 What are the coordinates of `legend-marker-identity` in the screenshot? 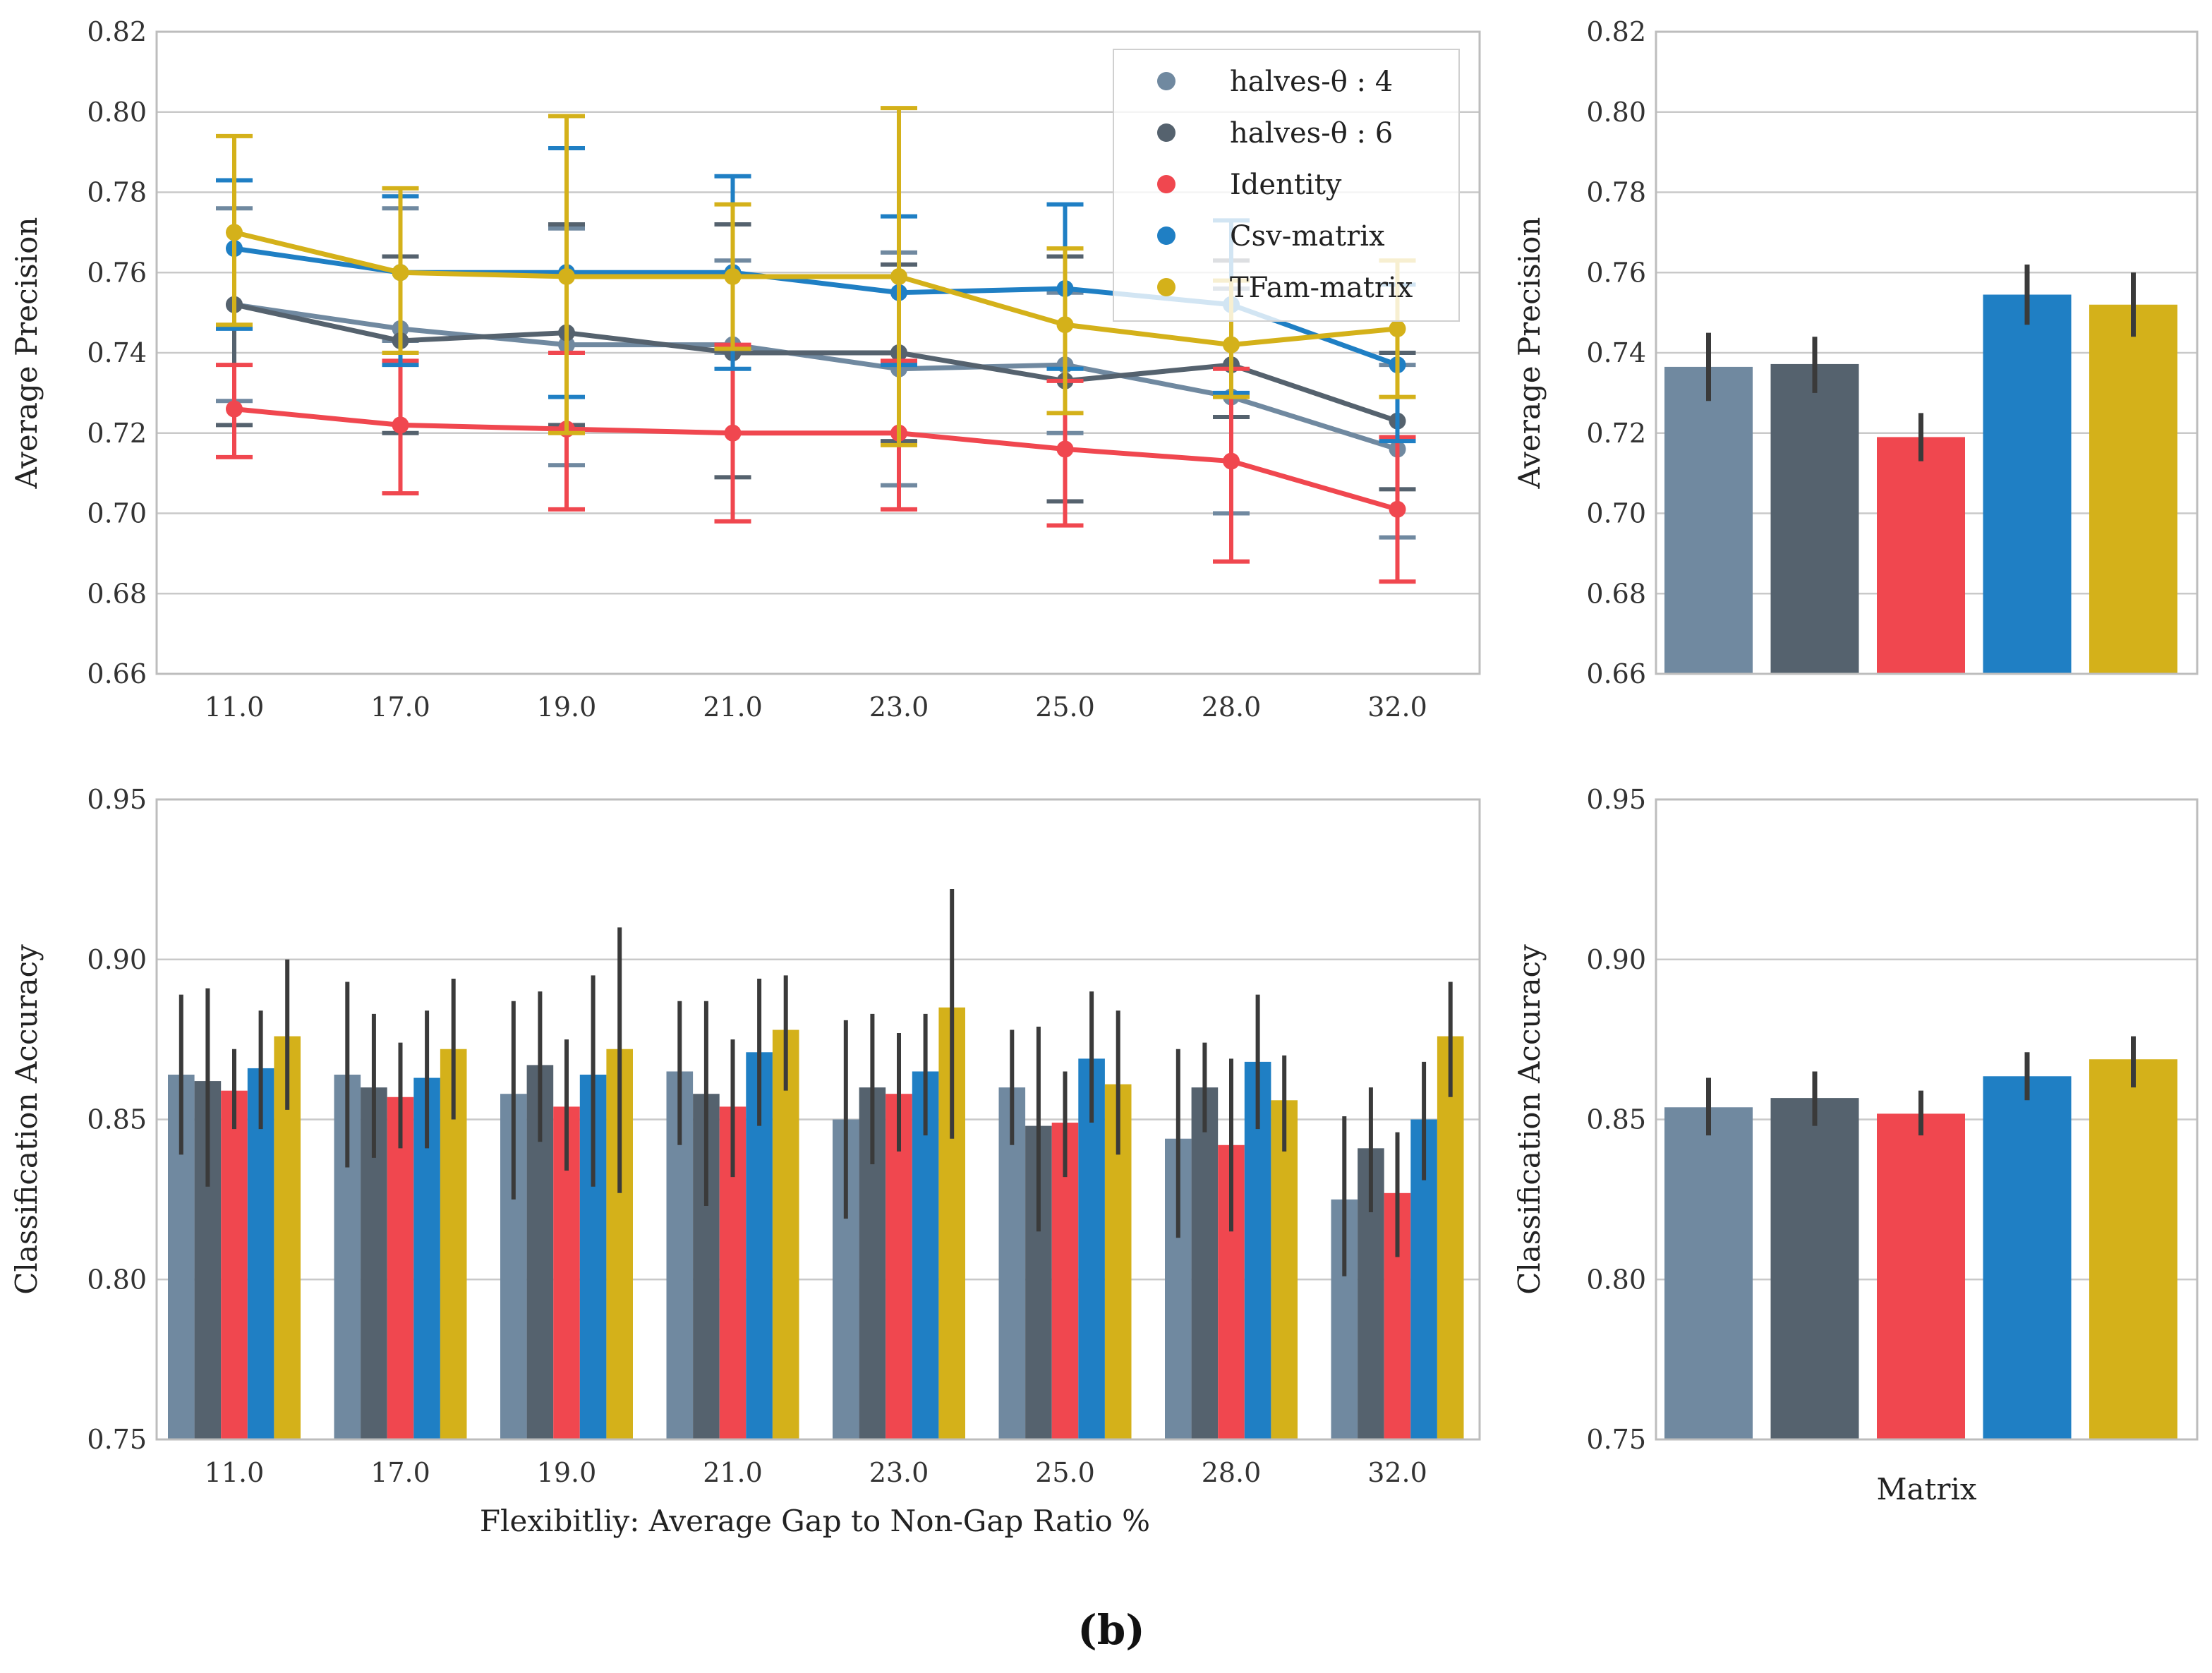 It's located at (1166, 184).